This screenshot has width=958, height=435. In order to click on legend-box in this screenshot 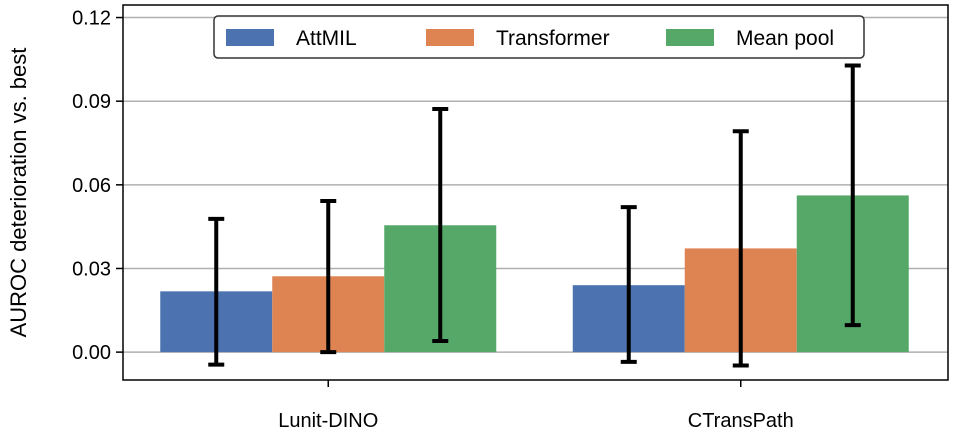, I will do `click(539, 37)`.